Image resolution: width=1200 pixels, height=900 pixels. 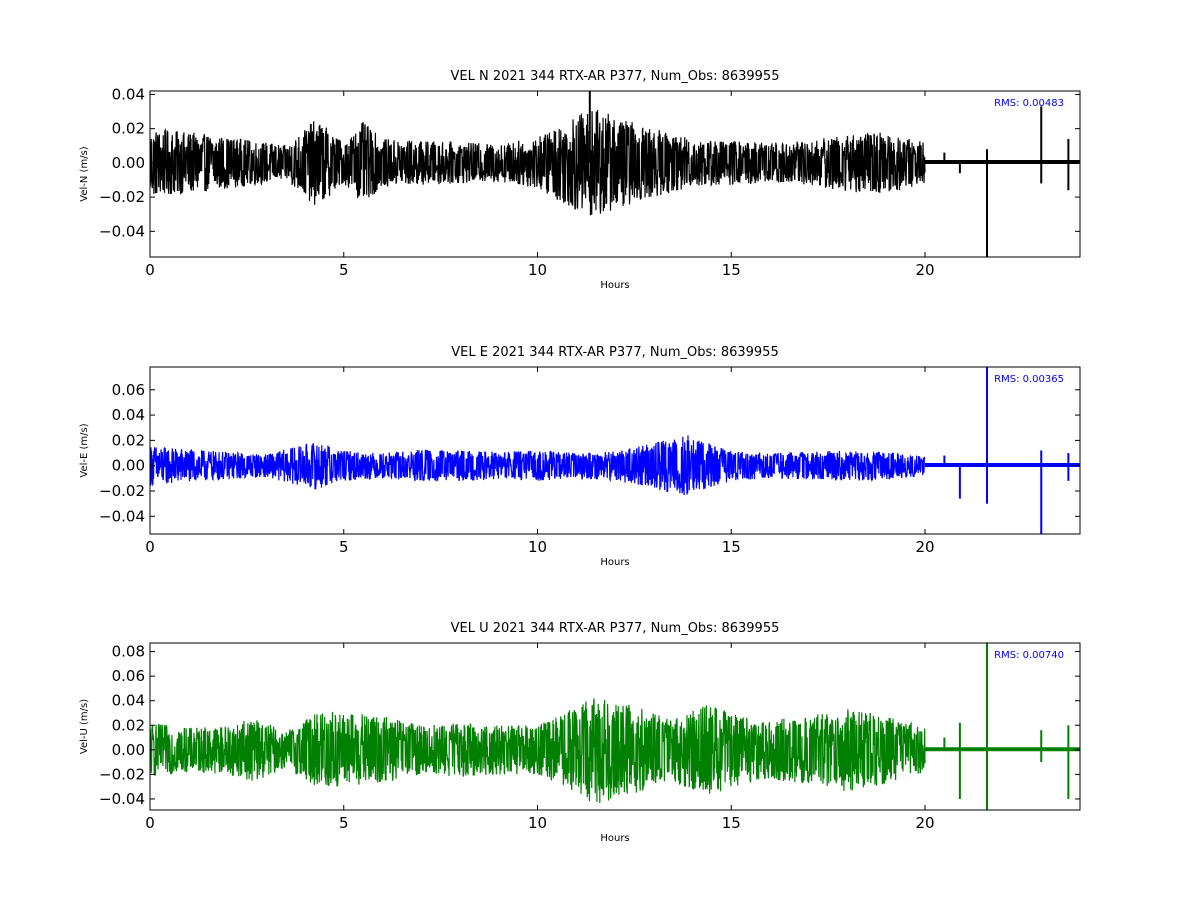 What do you see at coordinates (1029, 103) in the screenshot?
I see `rms-annotation: RMS: 0.00483` at bounding box center [1029, 103].